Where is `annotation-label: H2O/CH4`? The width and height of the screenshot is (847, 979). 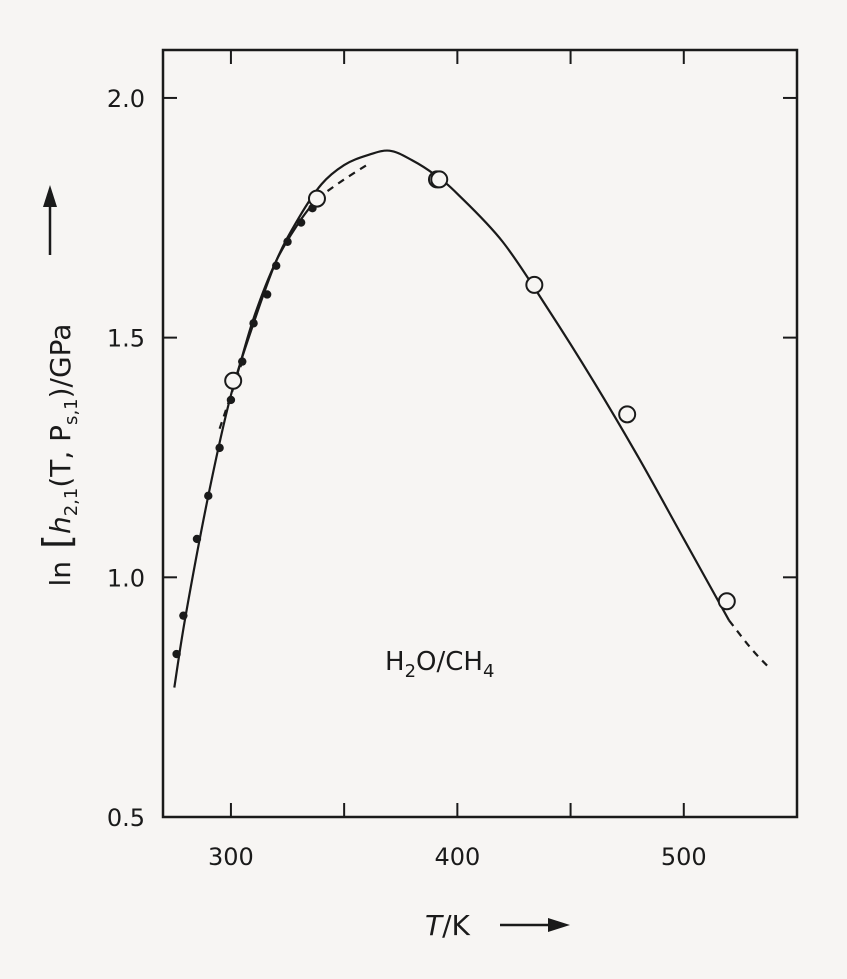 annotation-label: H2O/CH4 is located at coordinates (439, 664).